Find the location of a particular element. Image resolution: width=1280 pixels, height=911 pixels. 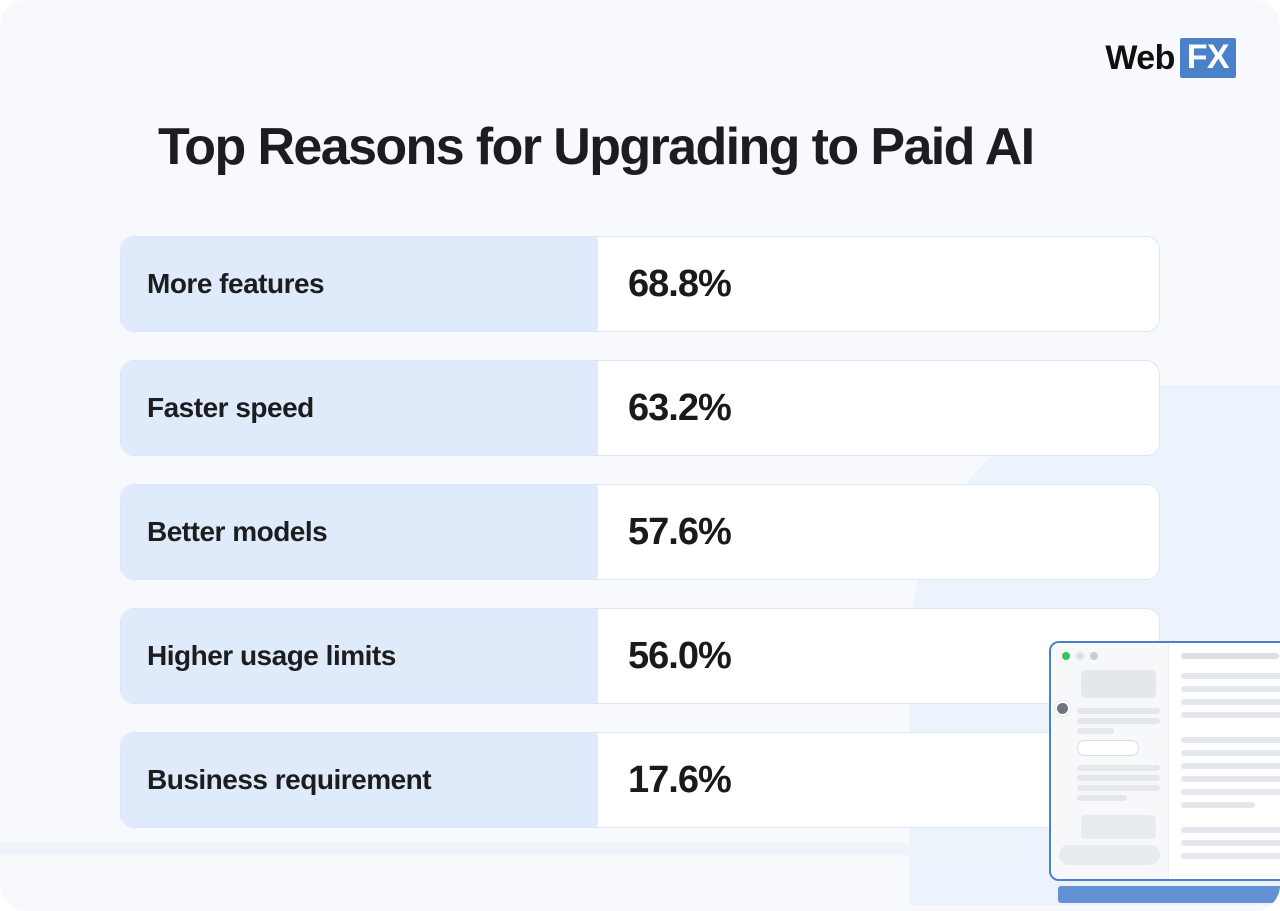

bar-fill: Business requirement is located at coordinates (359, 780).